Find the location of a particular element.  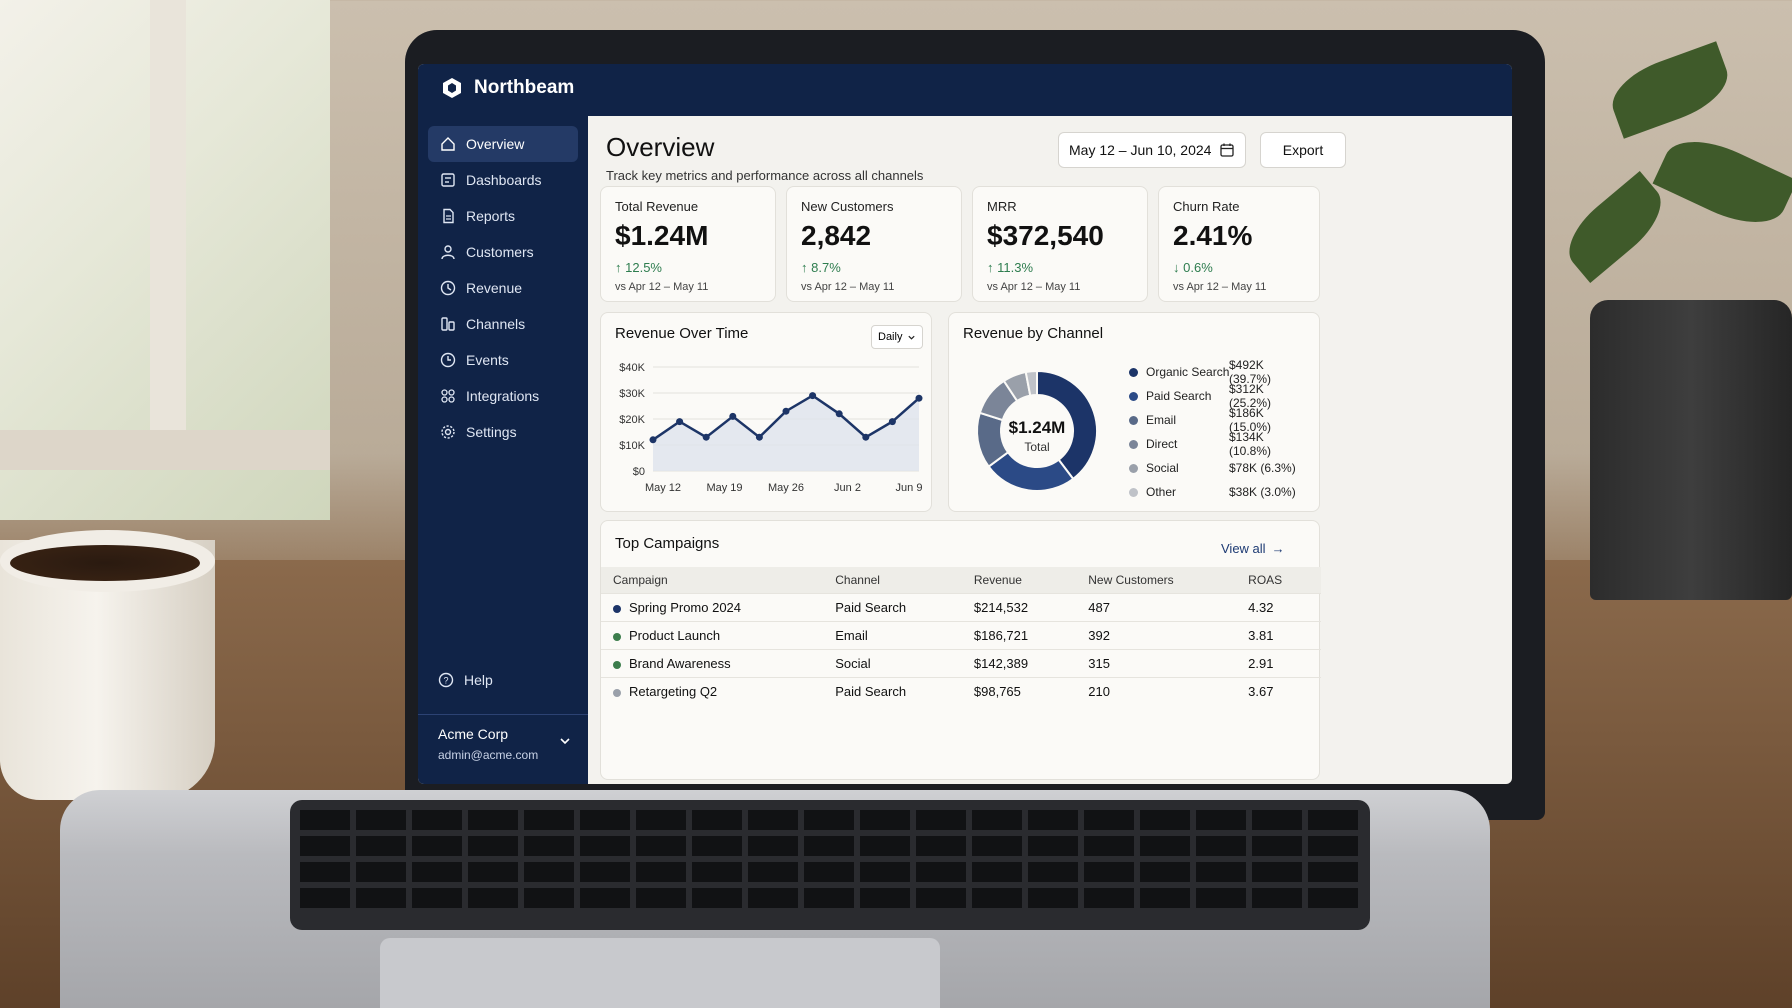

northbeam-logo-icon is located at coordinates (452, 88).